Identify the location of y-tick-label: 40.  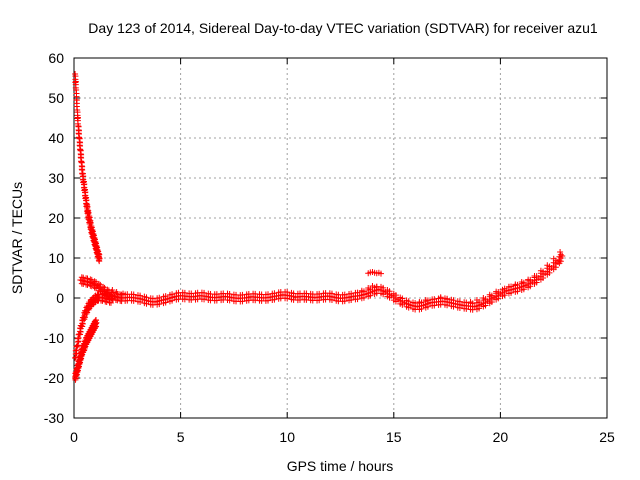
(56, 138).